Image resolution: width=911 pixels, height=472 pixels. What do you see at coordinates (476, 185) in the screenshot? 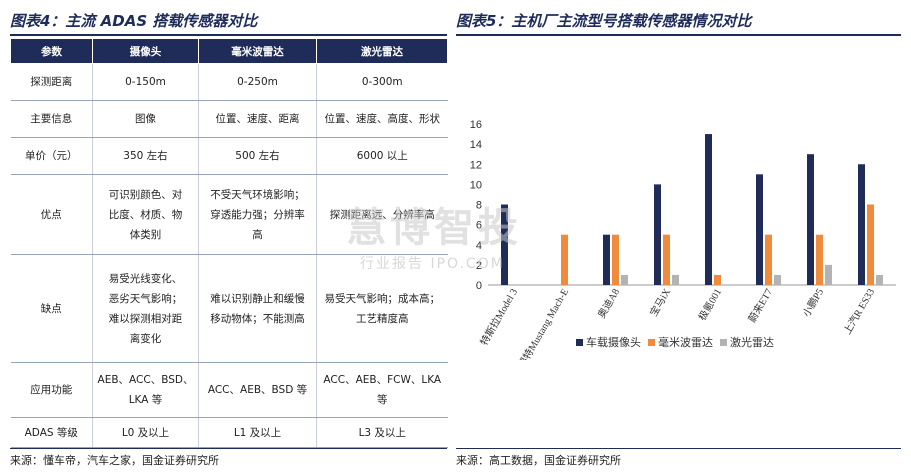
I see `y-tick-label: 10` at bounding box center [476, 185].